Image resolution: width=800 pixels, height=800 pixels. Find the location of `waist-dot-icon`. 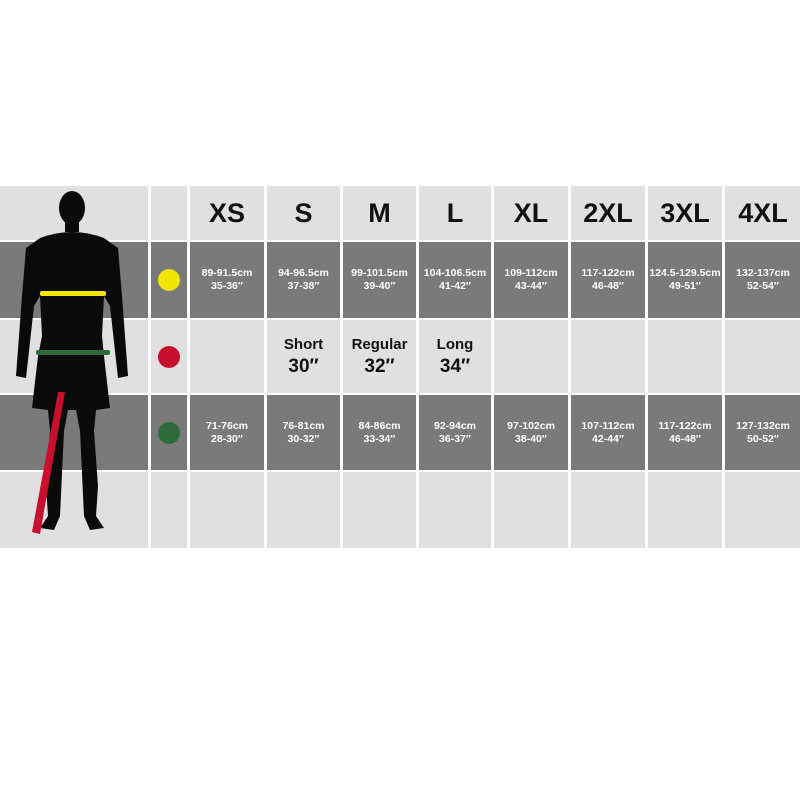

waist-dot-icon is located at coordinates (169, 432).